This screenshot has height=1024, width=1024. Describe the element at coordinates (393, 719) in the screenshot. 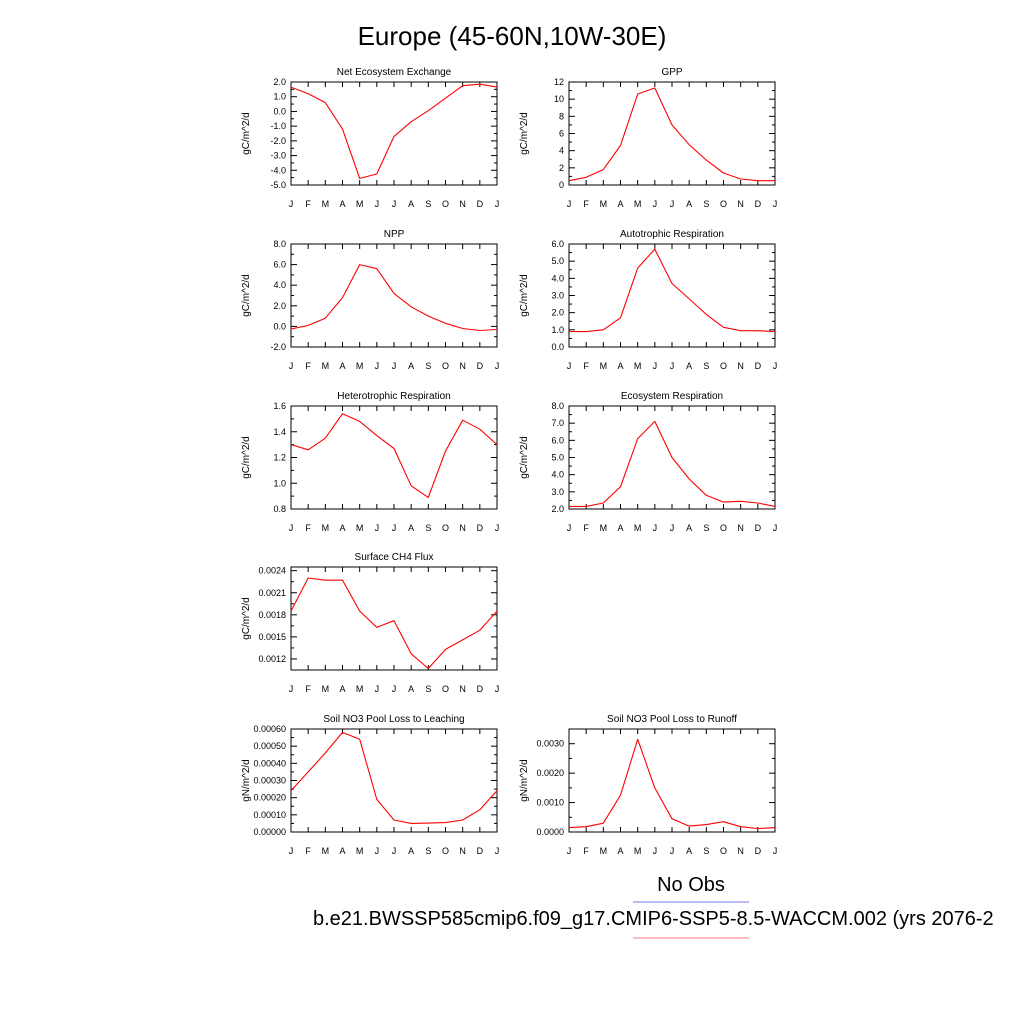

I see `chart-title: Soil NO3 Pool Loss to Leaching` at that location.